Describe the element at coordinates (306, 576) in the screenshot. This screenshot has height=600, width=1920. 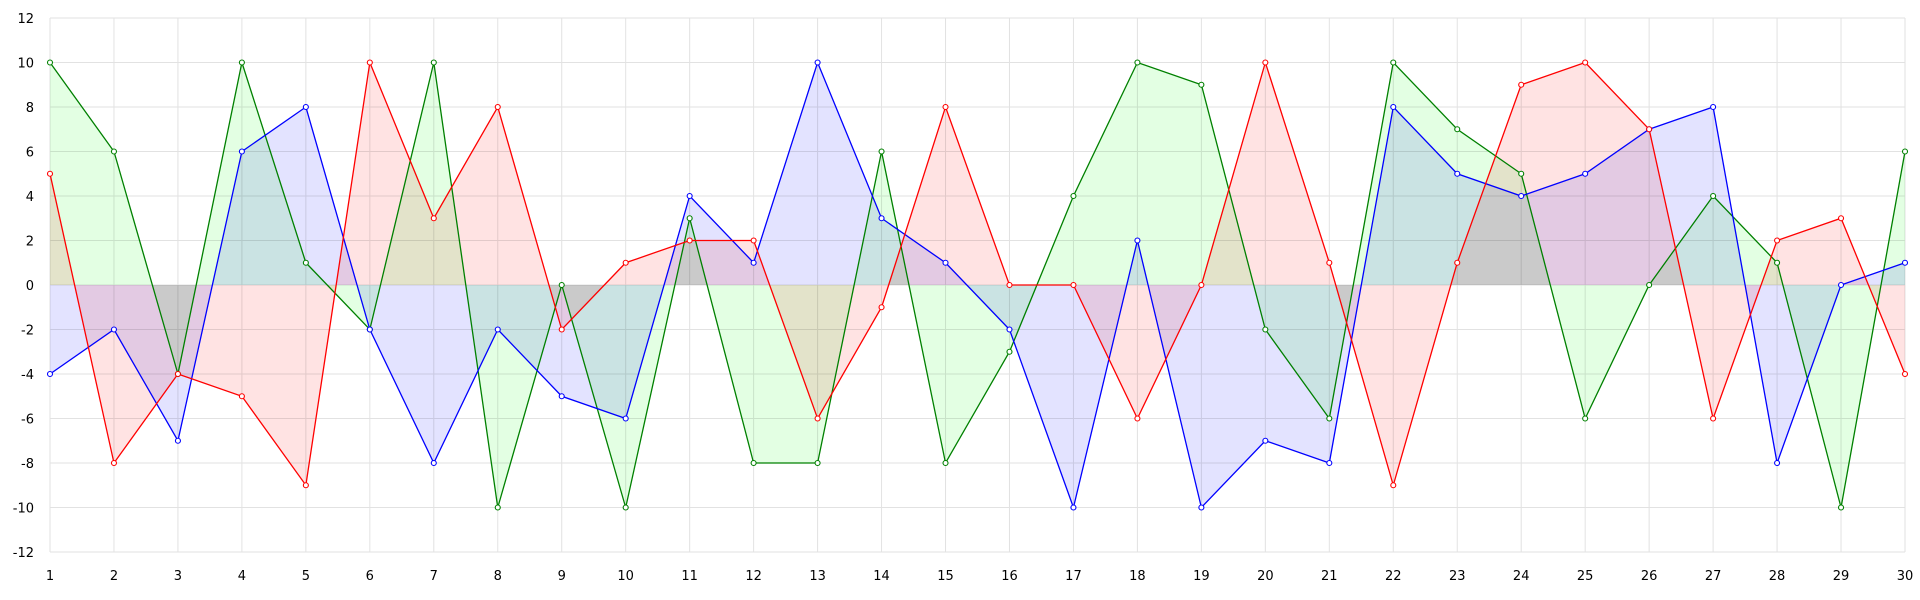
I see `x-tick-label: 5` at that location.